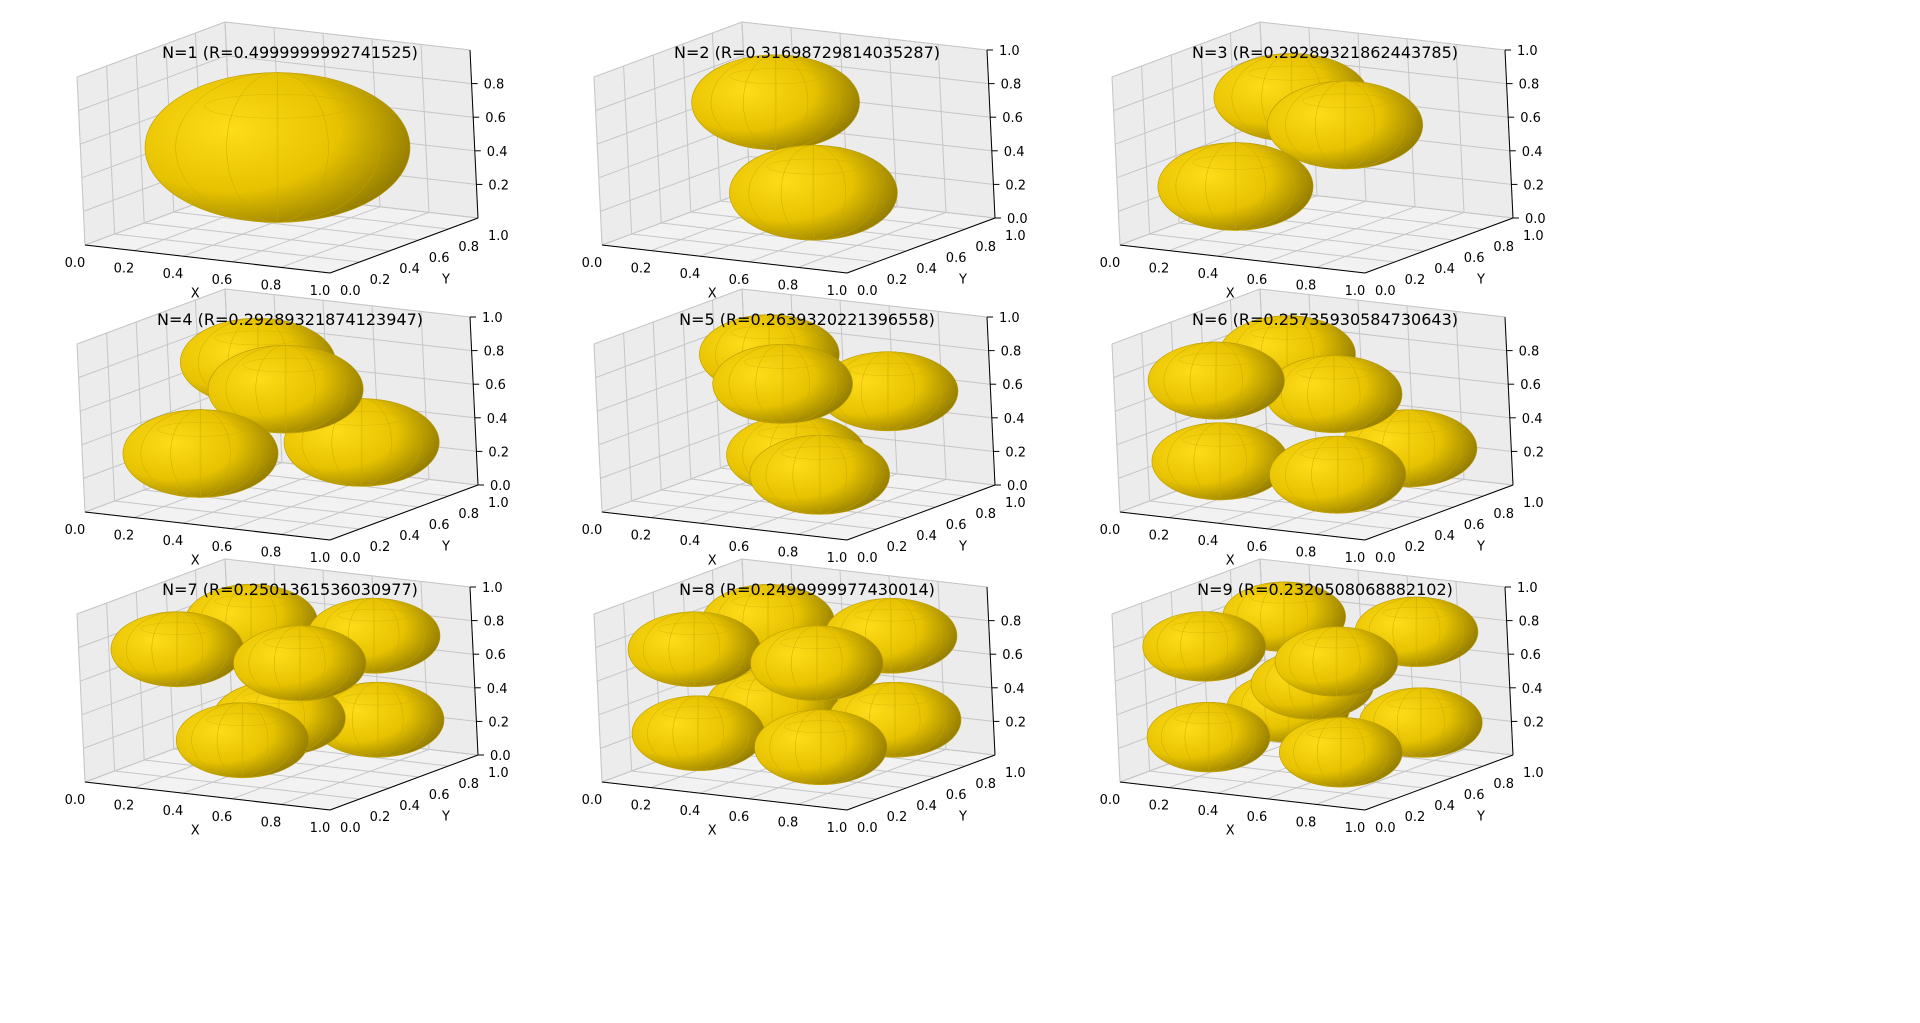 This screenshot has width=1920, height=1023. I want to click on panel-title: N=2 (R=0.31698729814035287), so click(807, 52).